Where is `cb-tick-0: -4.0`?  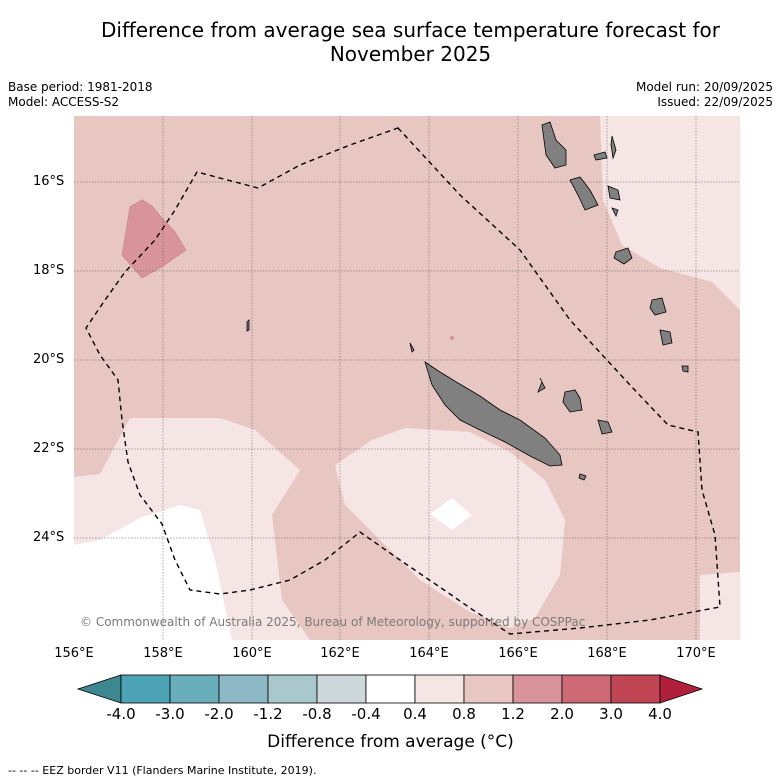
cb-tick-0: -4.0 is located at coordinates (121, 714).